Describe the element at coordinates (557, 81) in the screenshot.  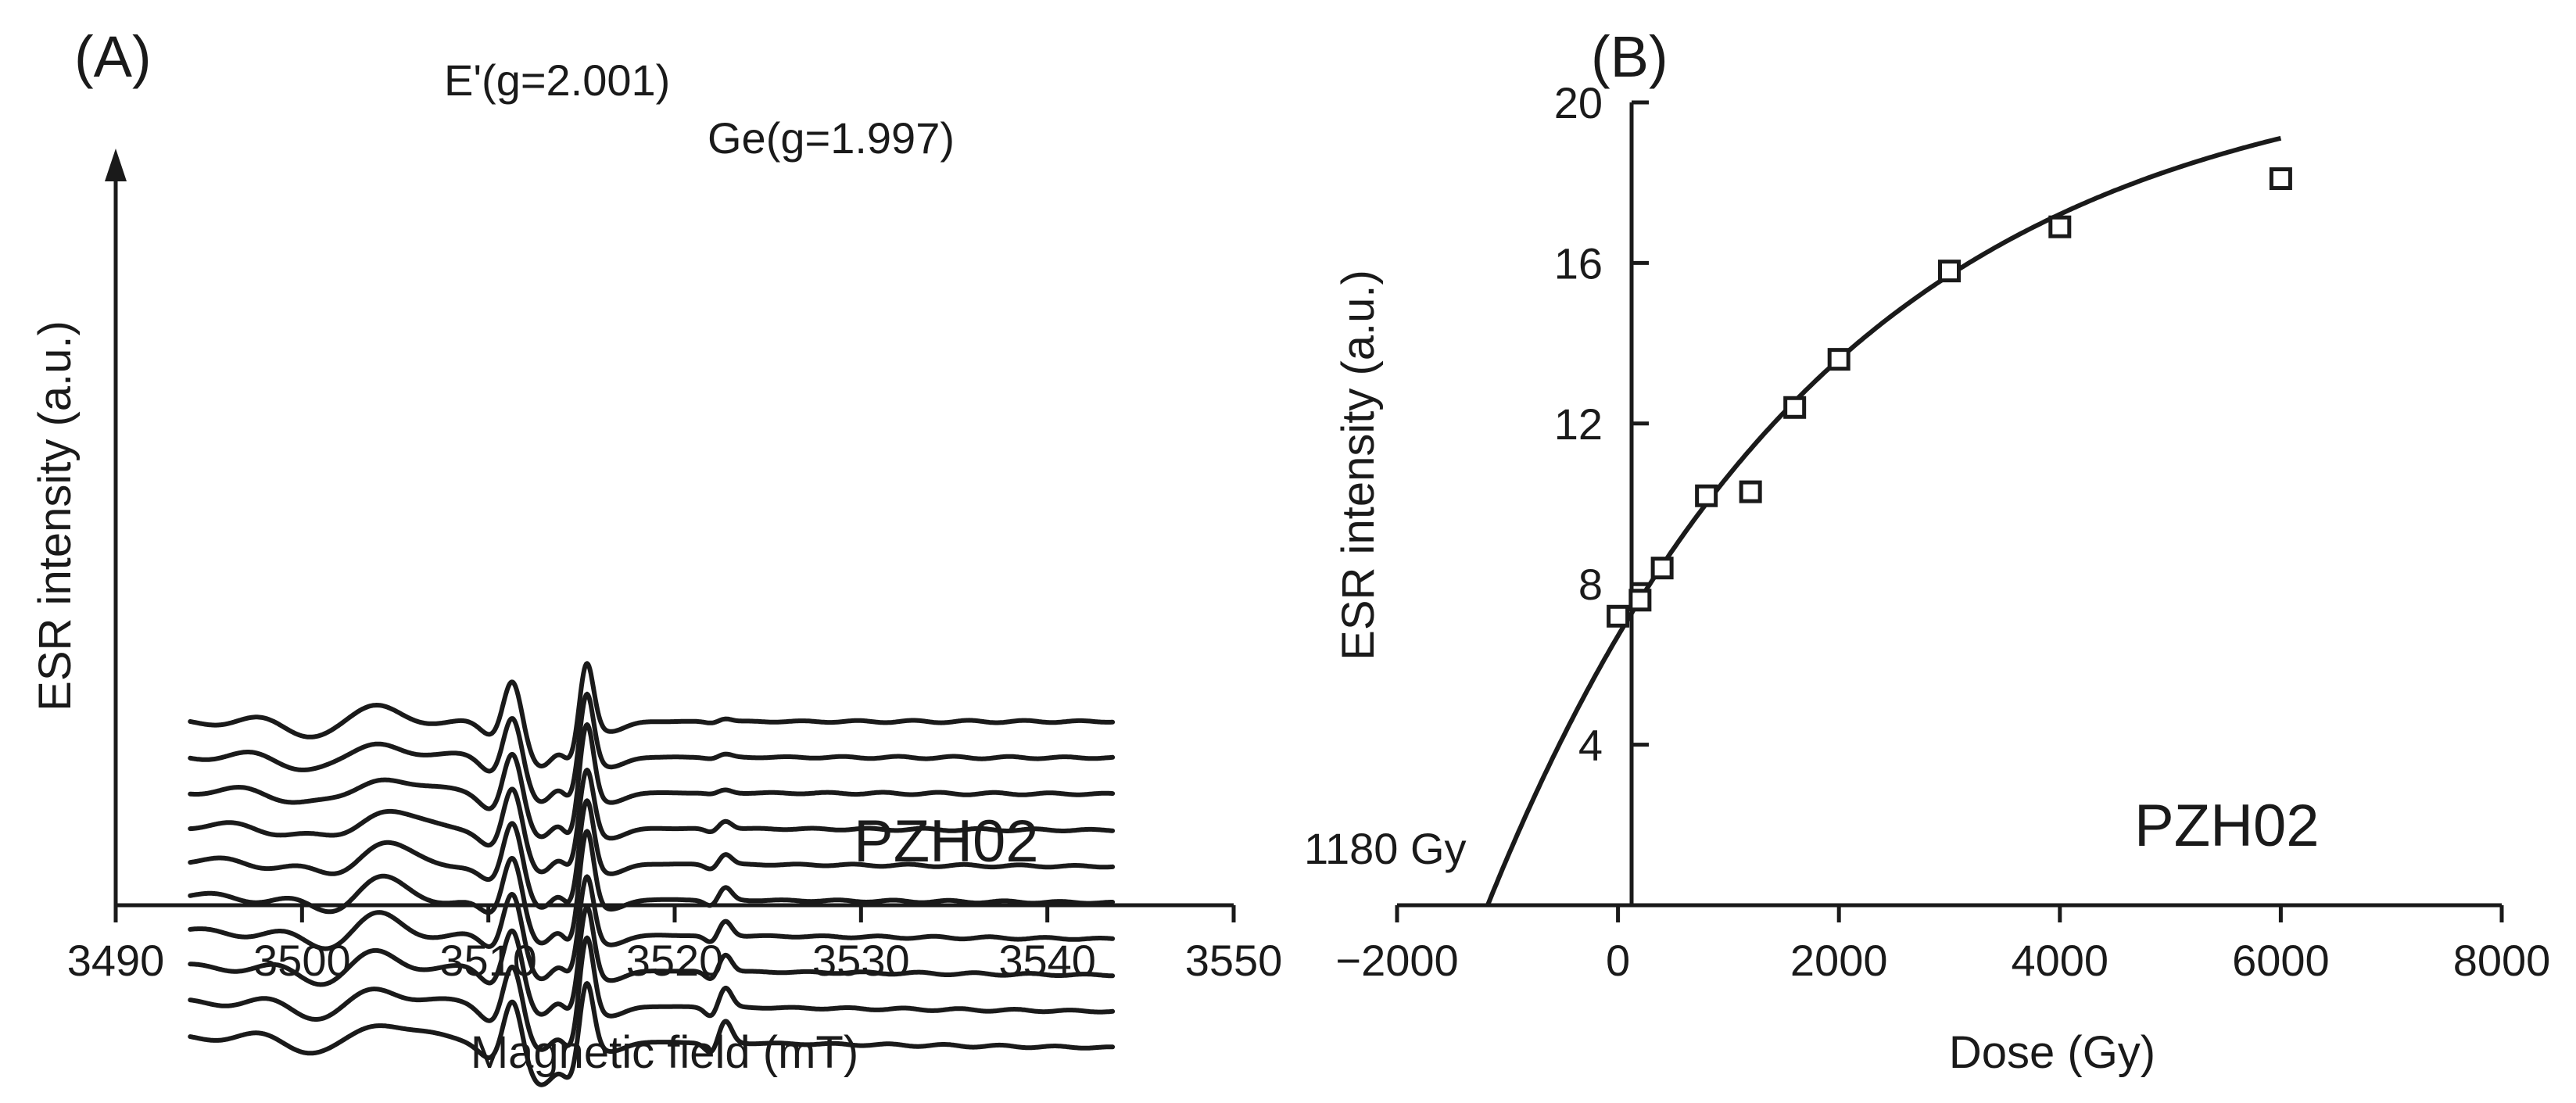
I see `peak-label-e-prime: E'(g=2.001)` at that location.